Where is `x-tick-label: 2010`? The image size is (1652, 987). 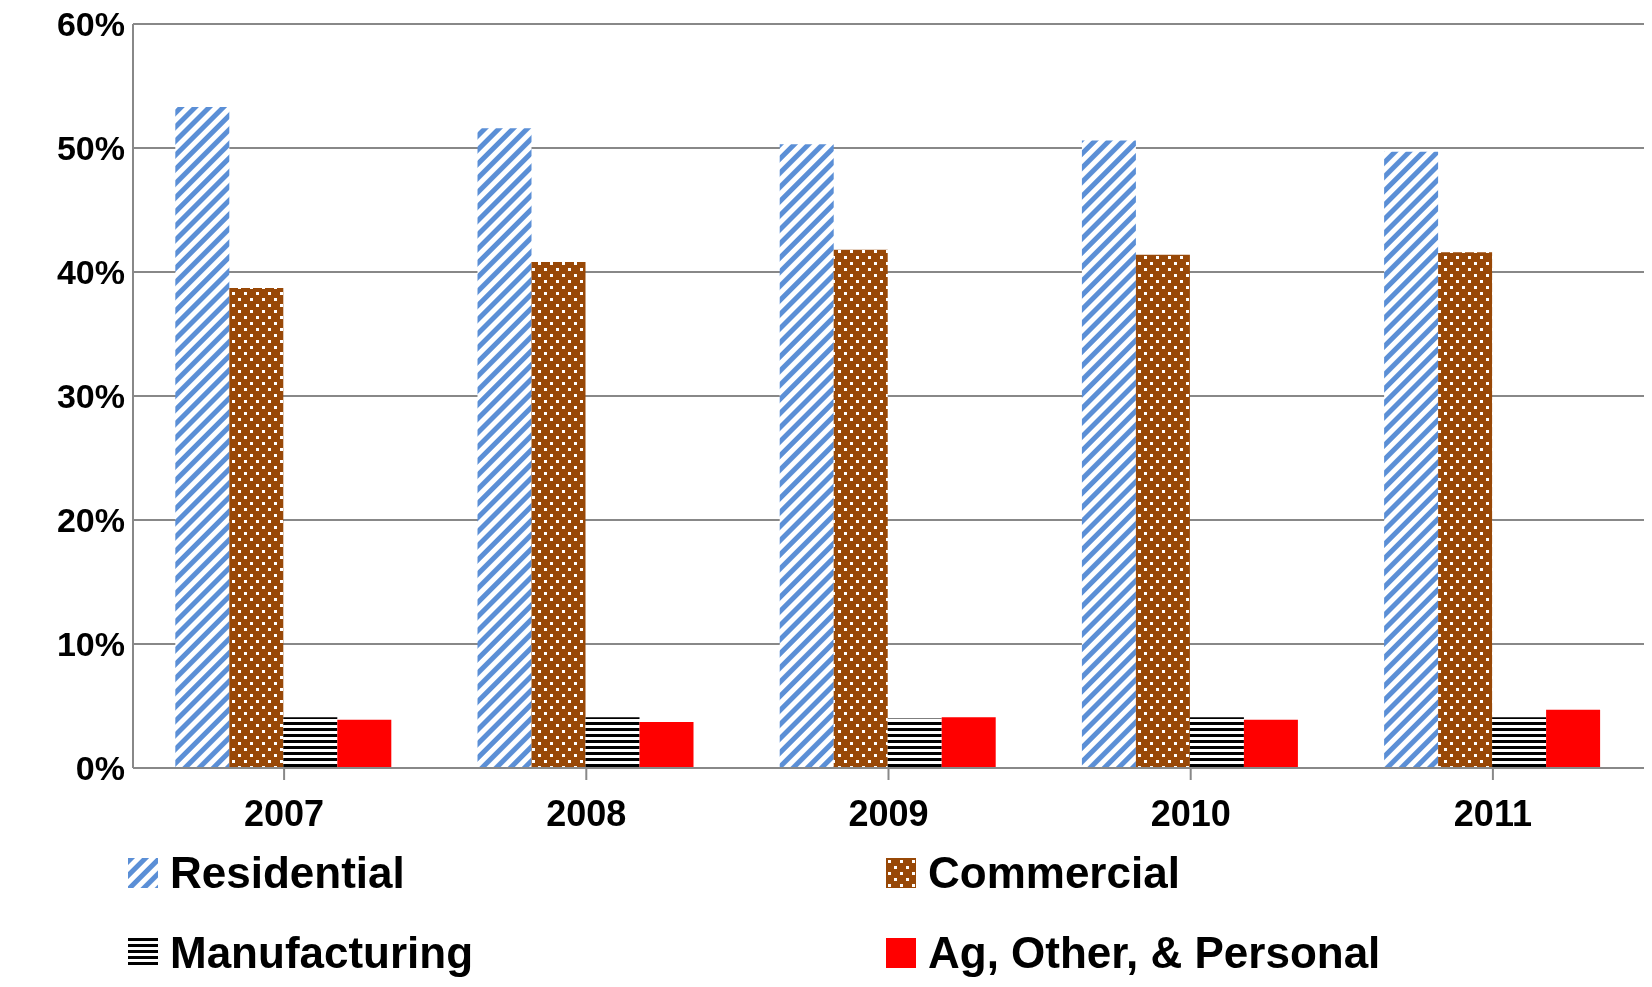 x-tick-label: 2010 is located at coordinates (1190, 813).